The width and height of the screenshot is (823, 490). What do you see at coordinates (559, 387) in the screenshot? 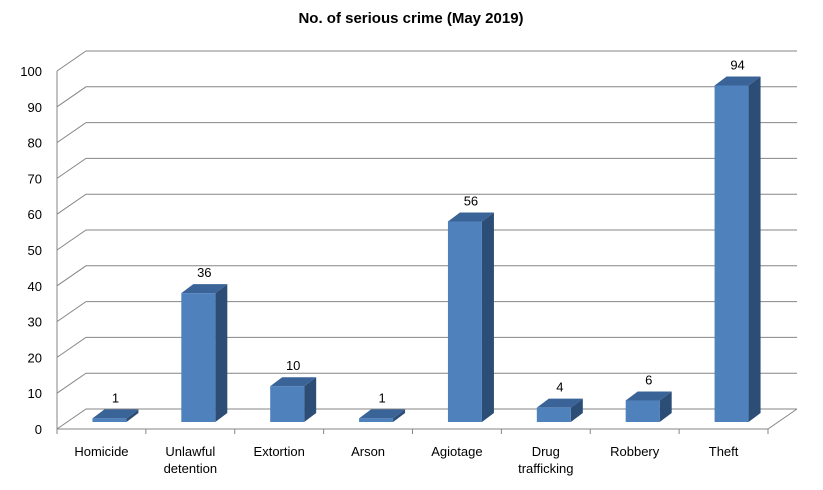
I see `data-label: 4` at bounding box center [559, 387].